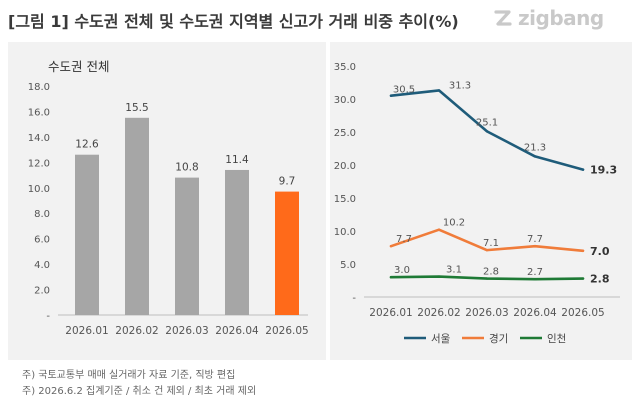 The height and width of the screenshot is (401, 640). I want to click on line-y-tick-label: 10.0, so click(345, 232).